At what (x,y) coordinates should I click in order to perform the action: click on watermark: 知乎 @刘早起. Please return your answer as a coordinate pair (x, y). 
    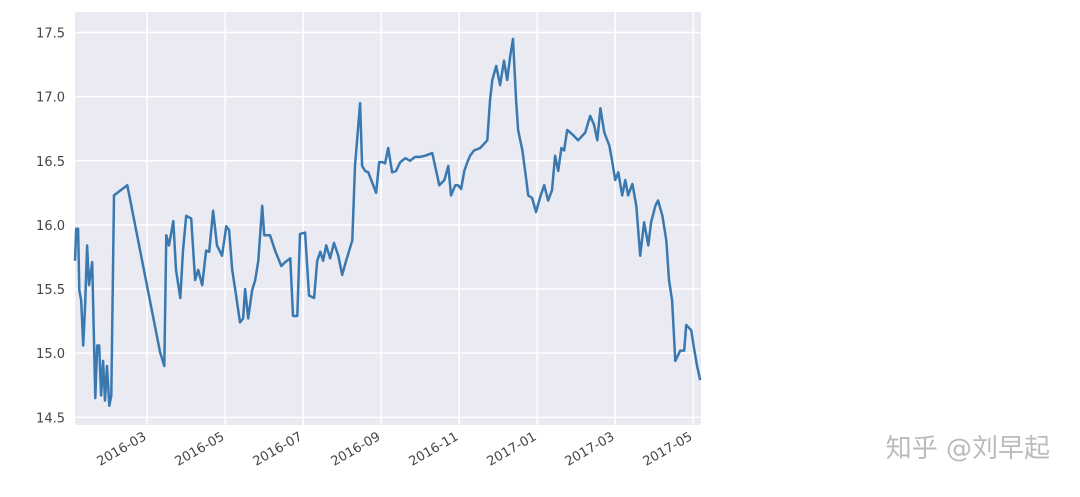
    Looking at the image, I should click on (968, 449).